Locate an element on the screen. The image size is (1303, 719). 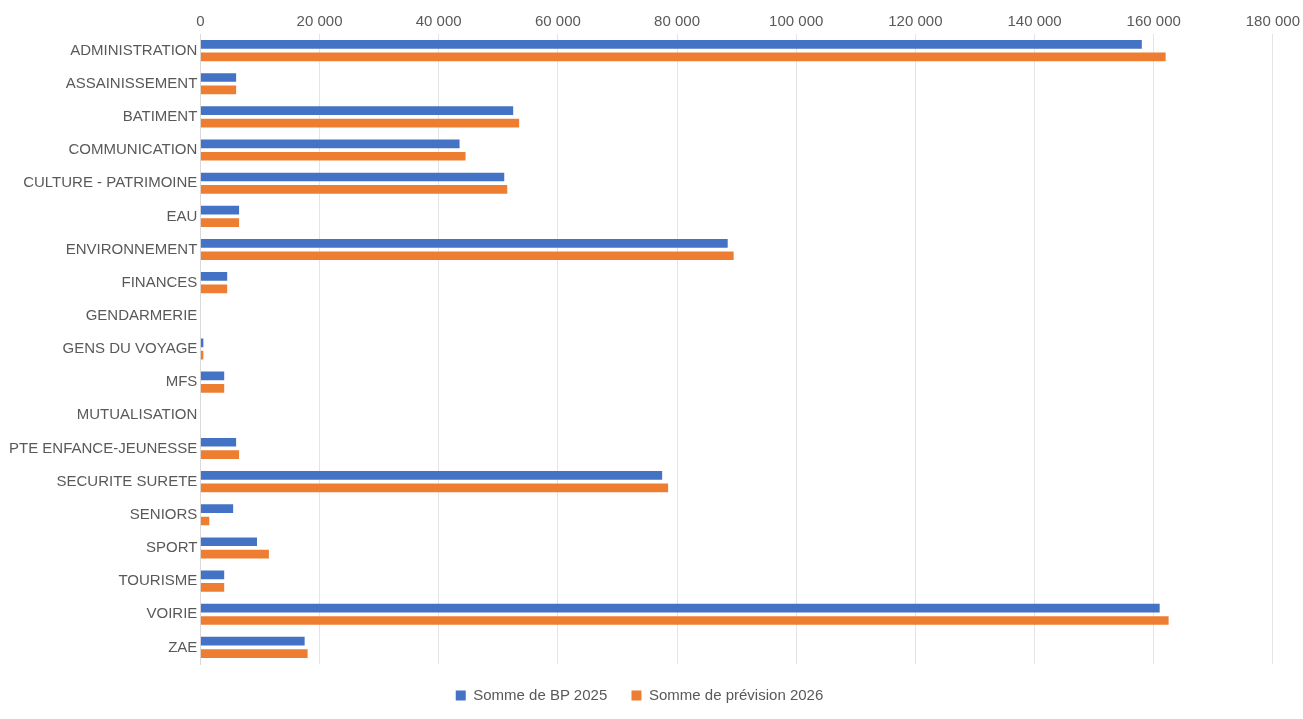
y-tick-label: COMMUNICATION is located at coordinates (133, 149).